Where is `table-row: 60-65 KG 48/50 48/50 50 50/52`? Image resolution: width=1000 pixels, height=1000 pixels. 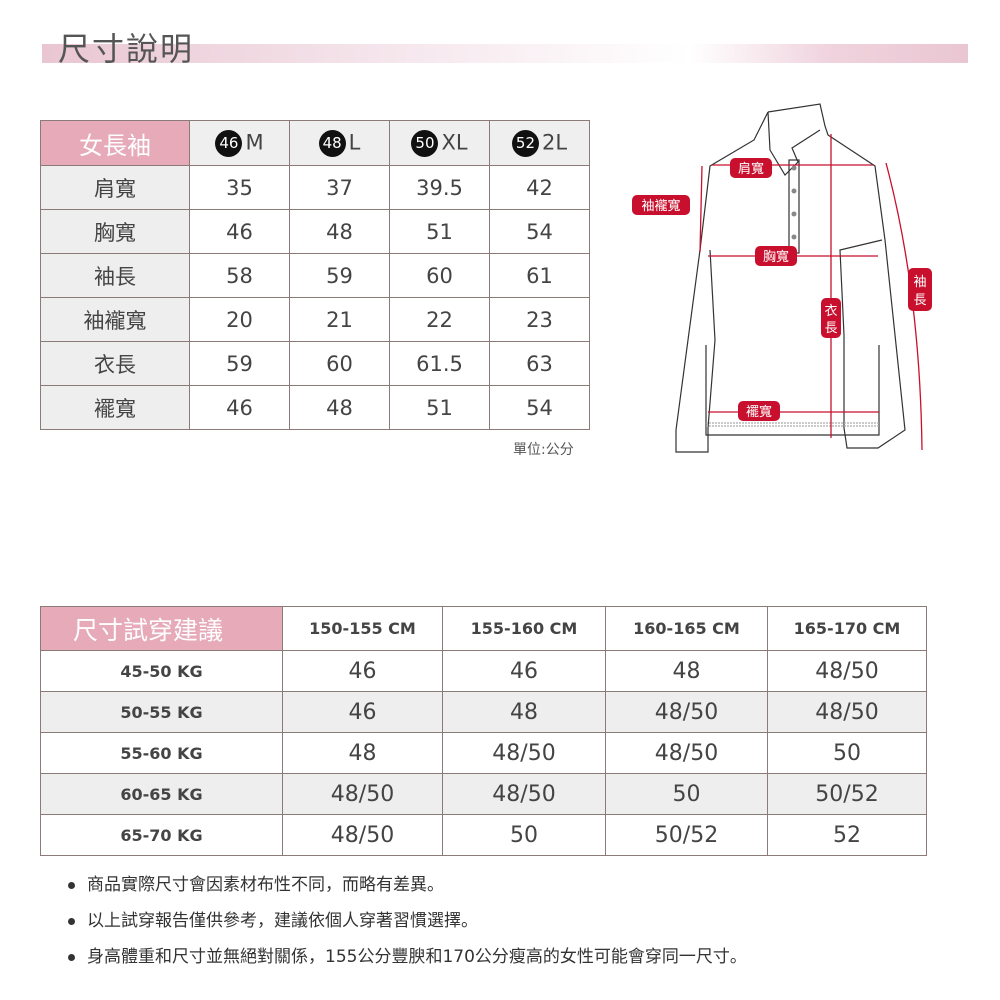 table-row: 60-65 KG 48/50 48/50 50 50/52 is located at coordinates (483, 794).